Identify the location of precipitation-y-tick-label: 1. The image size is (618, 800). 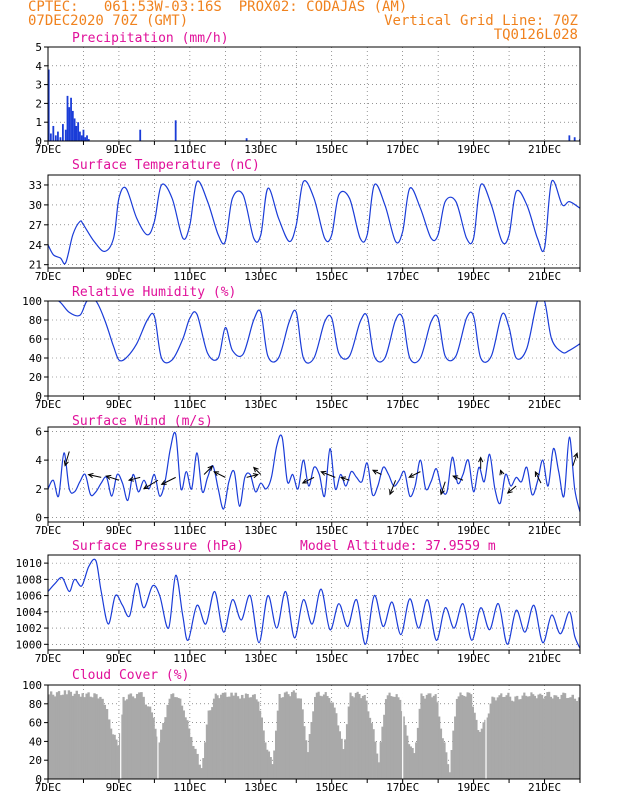
(38, 122).